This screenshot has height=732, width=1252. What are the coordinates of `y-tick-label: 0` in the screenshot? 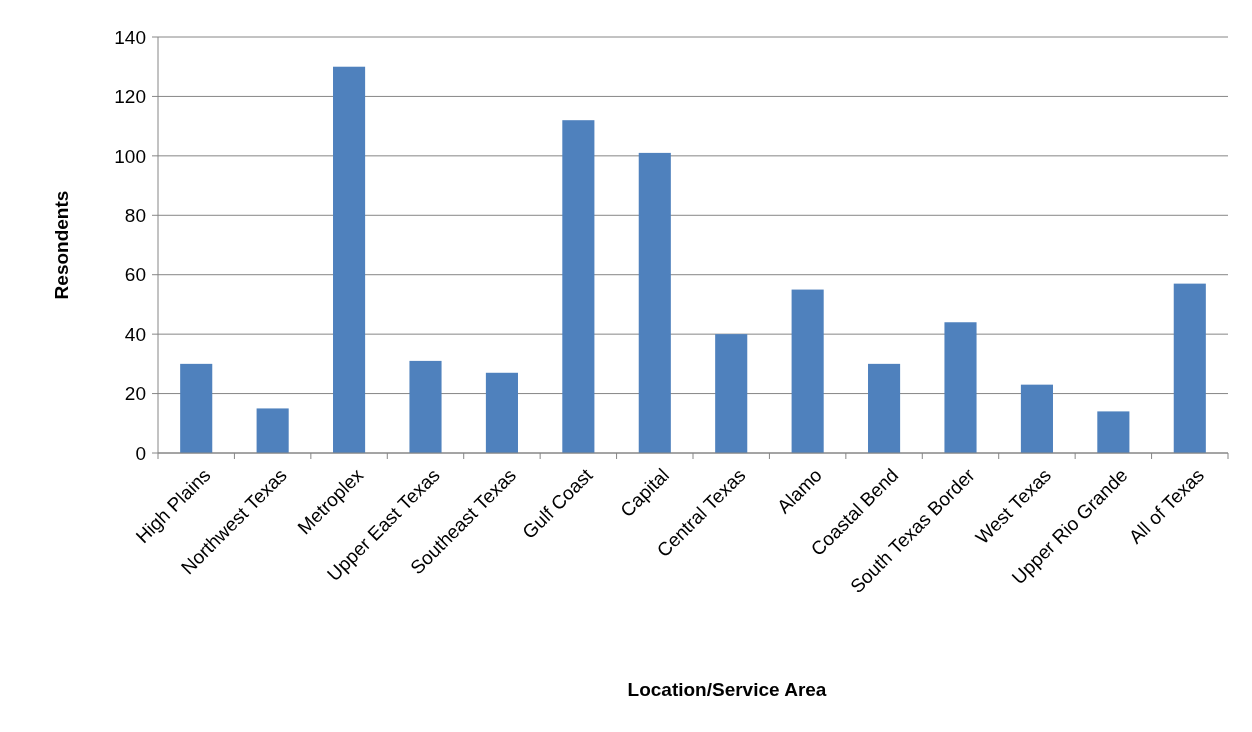 It's located at (140, 453).